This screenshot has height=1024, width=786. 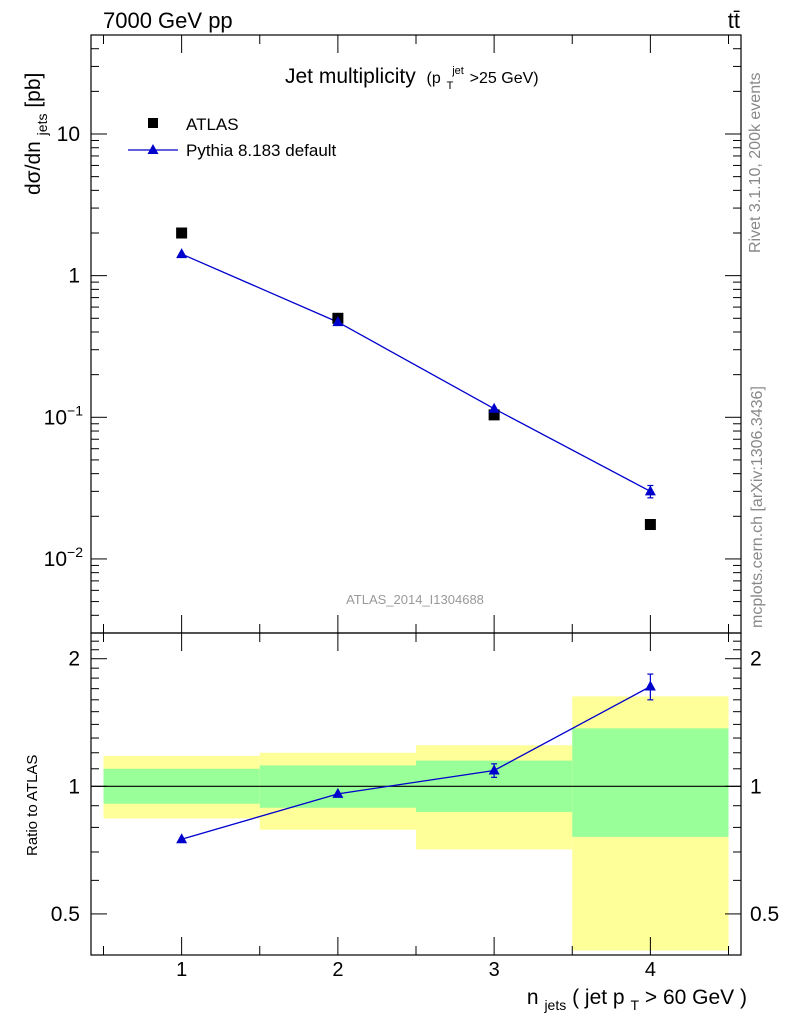 What do you see at coordinates (650, 970) in the screenshot?
I see `xtick-label: 4` at bounding box center [650, 970].